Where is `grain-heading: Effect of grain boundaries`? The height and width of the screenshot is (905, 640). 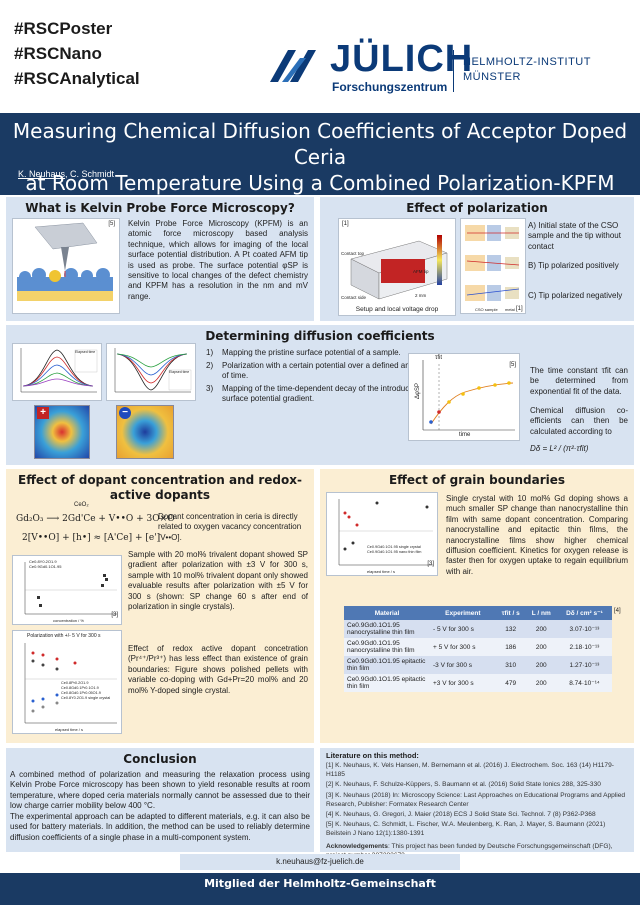
grain-heading: Effect of grain boundaries is located at coordinates (477, 480).